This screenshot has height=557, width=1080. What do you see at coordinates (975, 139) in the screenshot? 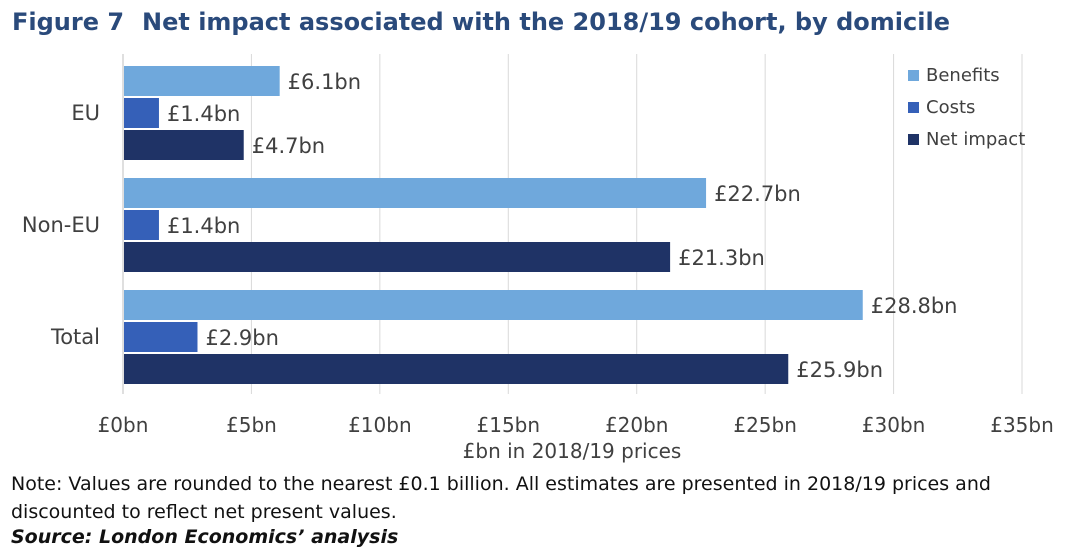
I see `legend-label: Net impact` at bounding box center [975, 139].